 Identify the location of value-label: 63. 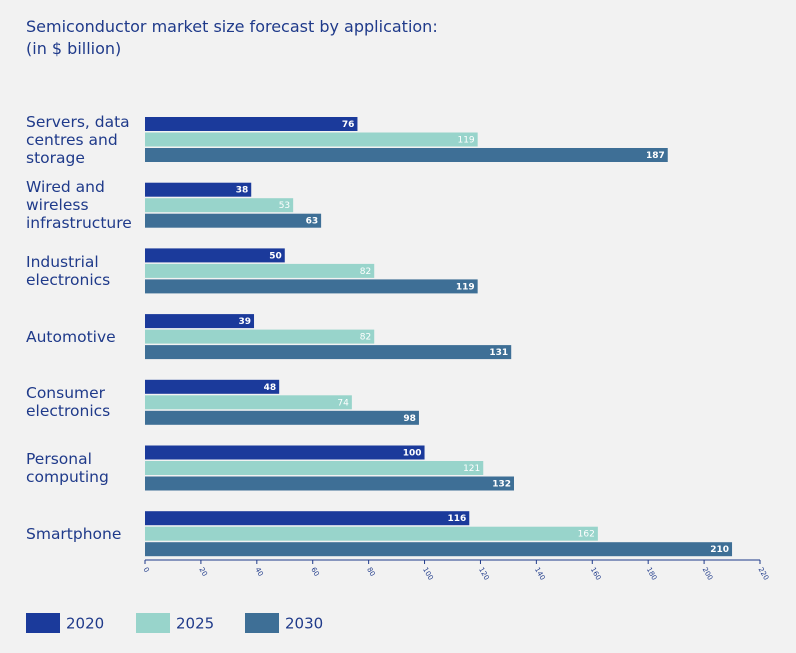
(312, 222).